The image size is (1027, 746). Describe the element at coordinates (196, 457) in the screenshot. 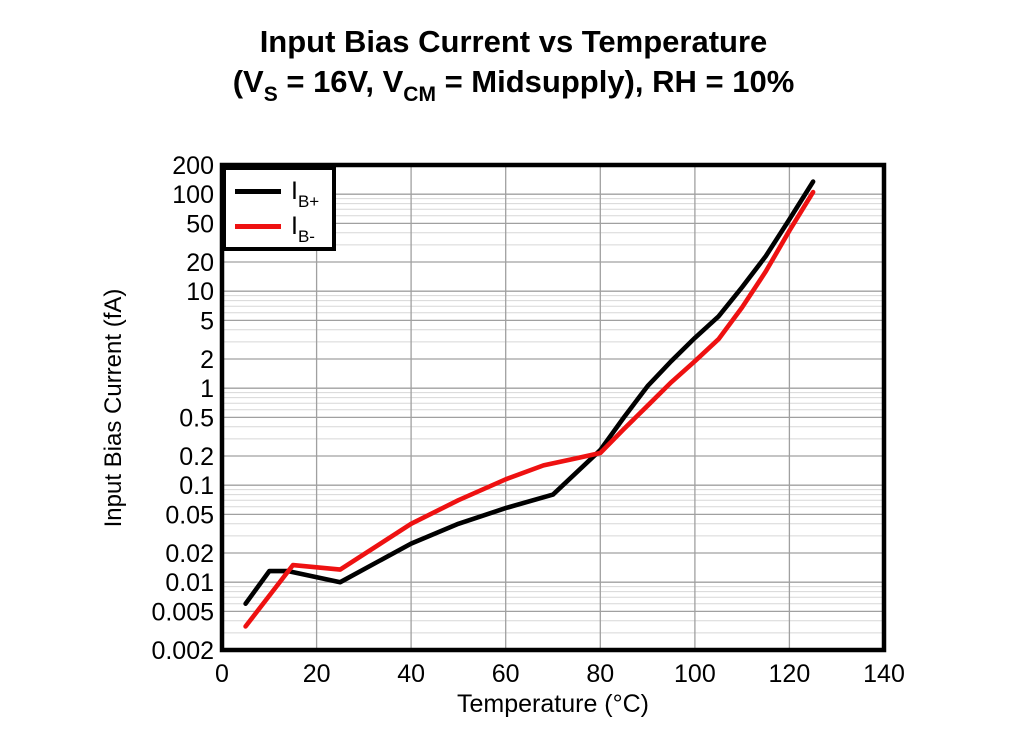

I see `y-tick-label: 0.2` at that location.